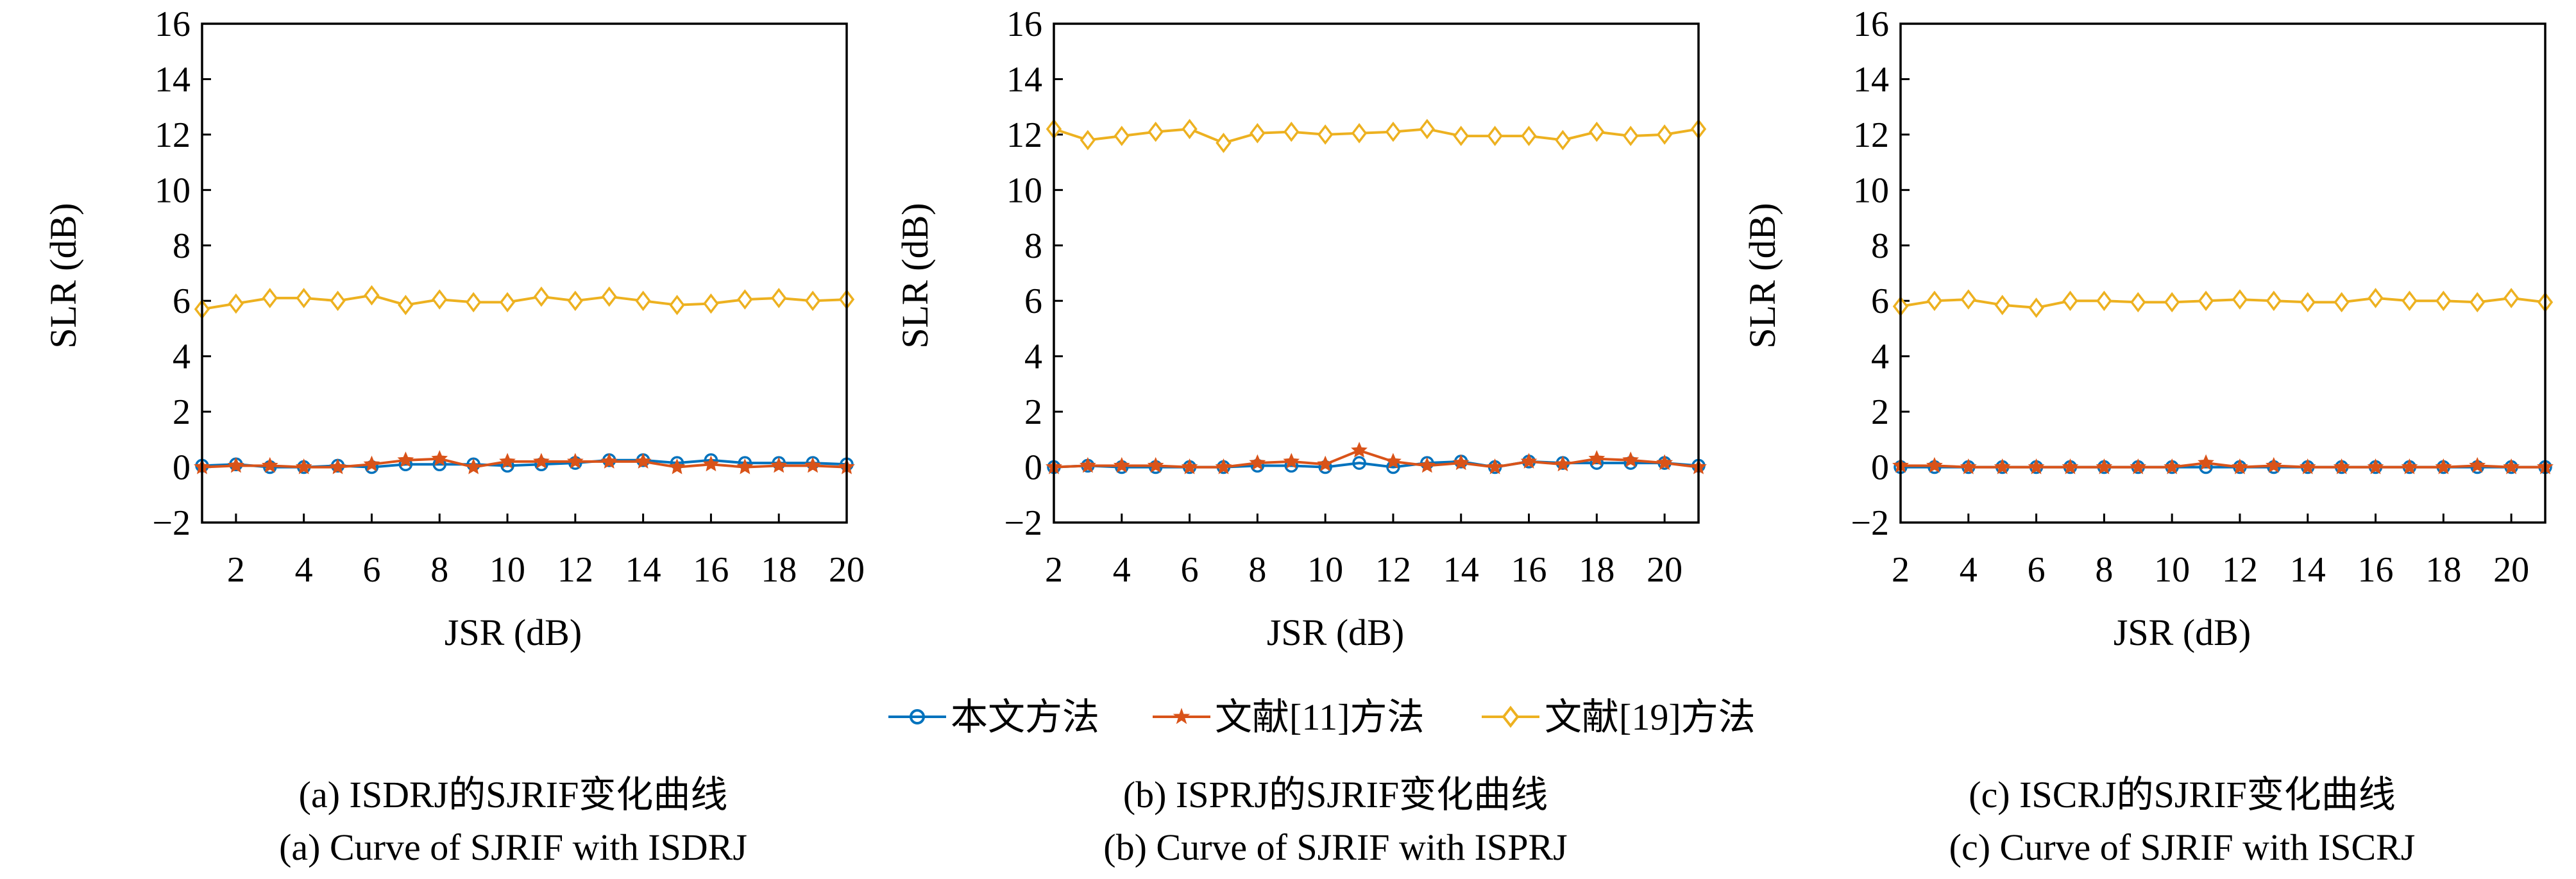  What do you see at coordinates (1880, 301) in the screenshot?
I see `y-tick-label-c: 6` at bounding box center [1880, 301].